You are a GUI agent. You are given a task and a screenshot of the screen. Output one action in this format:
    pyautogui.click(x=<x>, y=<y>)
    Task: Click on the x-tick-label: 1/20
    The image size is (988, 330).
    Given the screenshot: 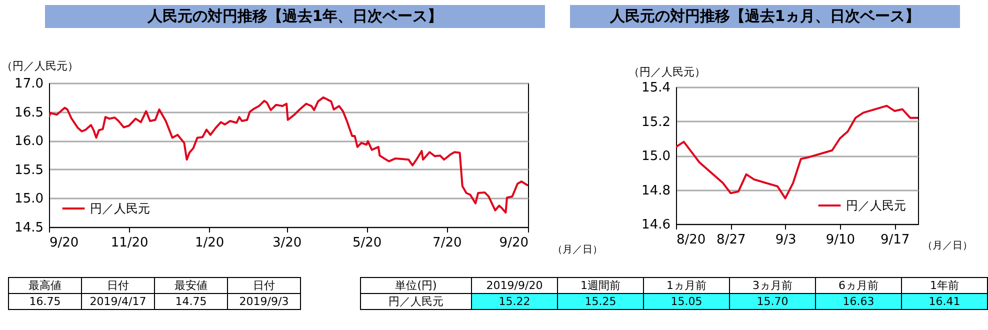 What is the action you would take?
    pyautogui.click(x=209, y=243)
    